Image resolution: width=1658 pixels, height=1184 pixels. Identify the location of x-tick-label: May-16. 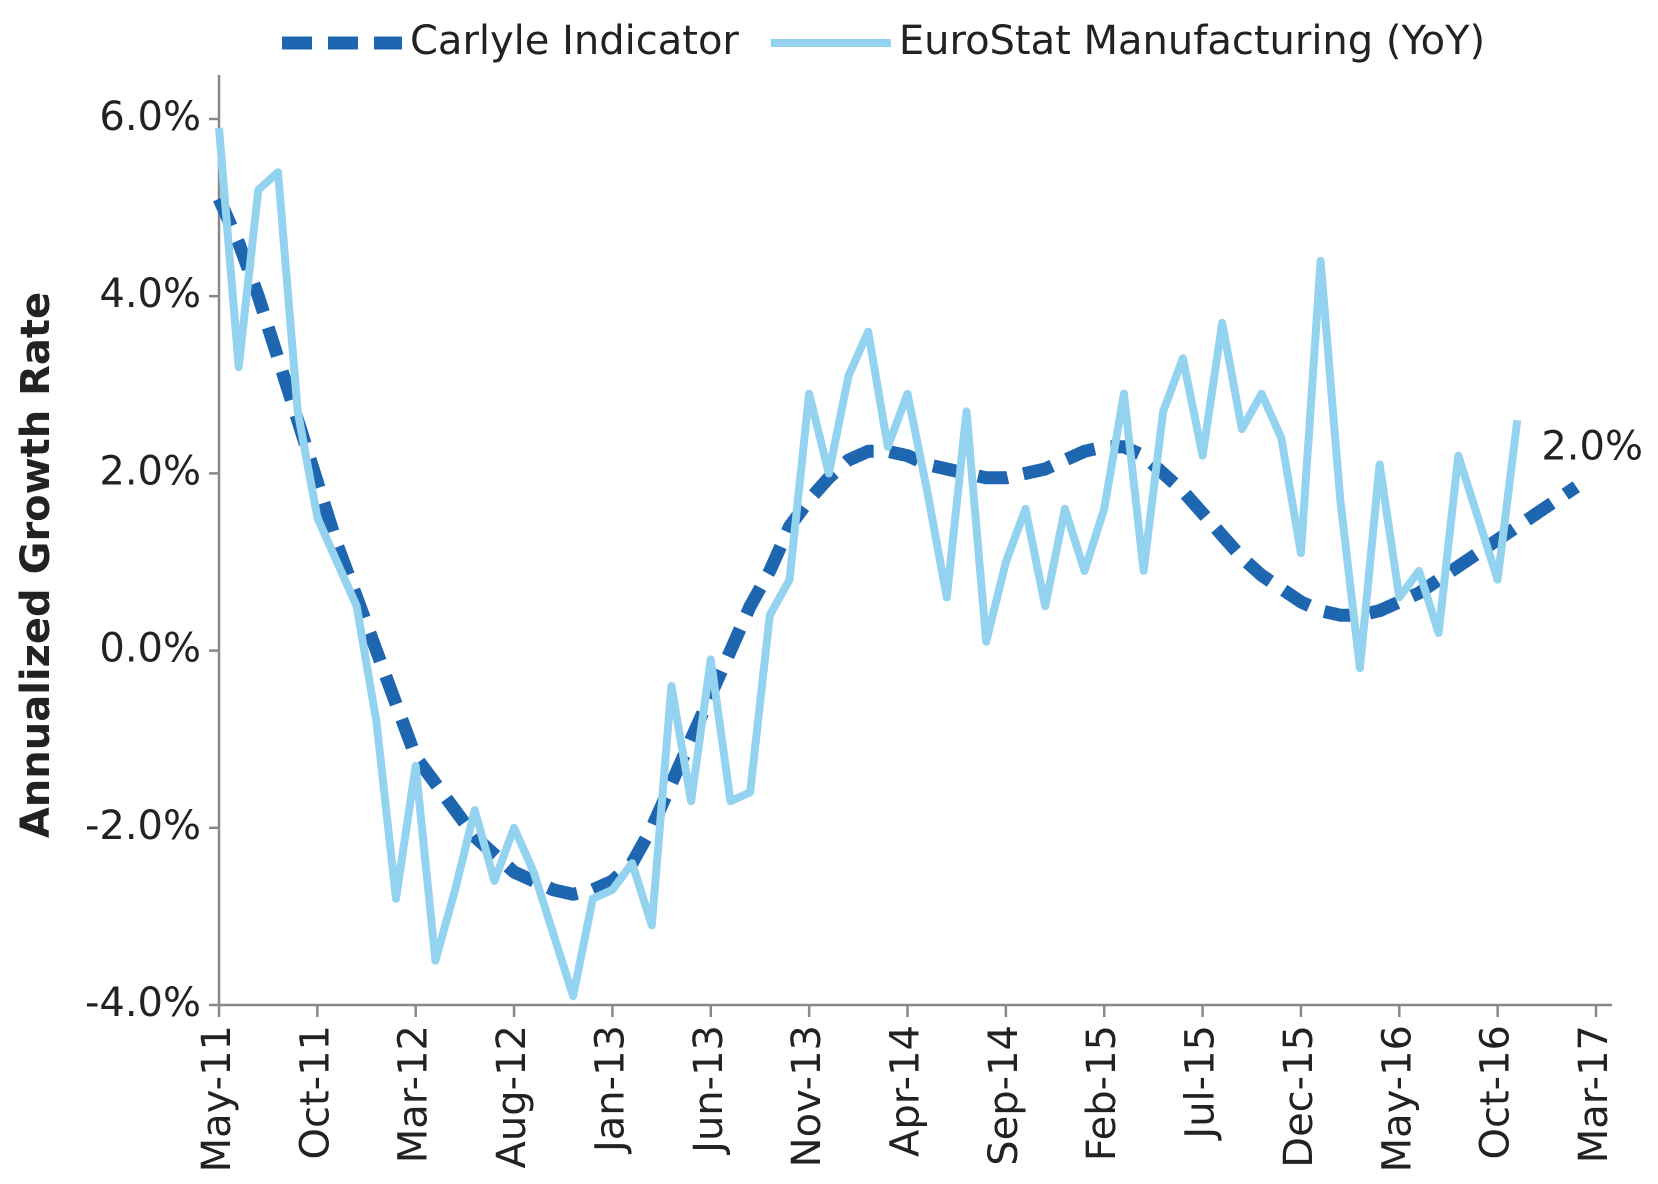
(1397, 1098).